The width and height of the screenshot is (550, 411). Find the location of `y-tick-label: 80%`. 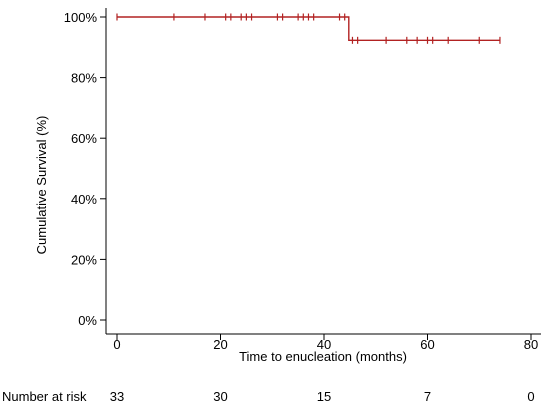

y-tick-label: 80% is located at coordinates (84, 78).